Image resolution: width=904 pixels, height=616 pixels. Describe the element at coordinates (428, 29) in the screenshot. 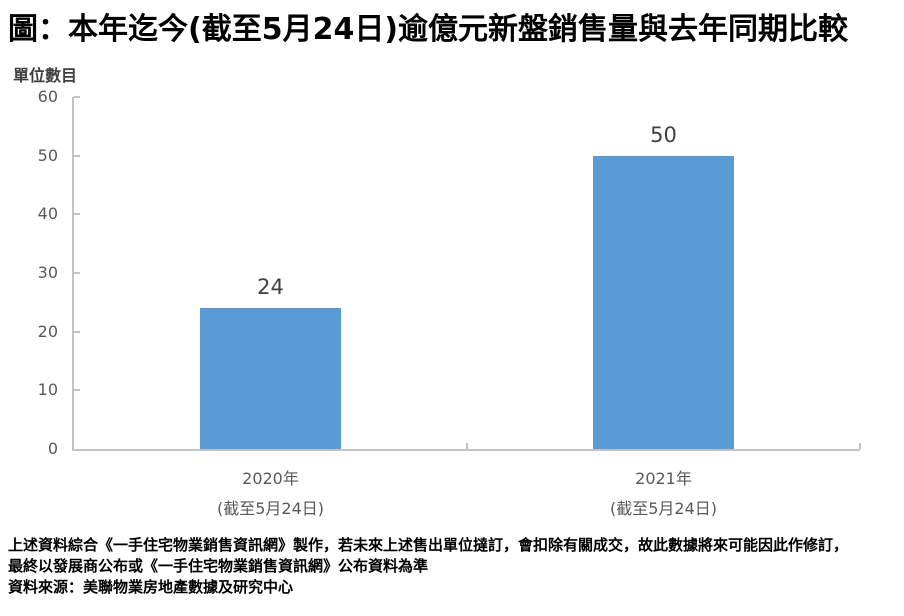

I see `chart-title: 圖：本年迄今(截至5月24日)逾億元新盤銷售量與去年同期比較` at that location.